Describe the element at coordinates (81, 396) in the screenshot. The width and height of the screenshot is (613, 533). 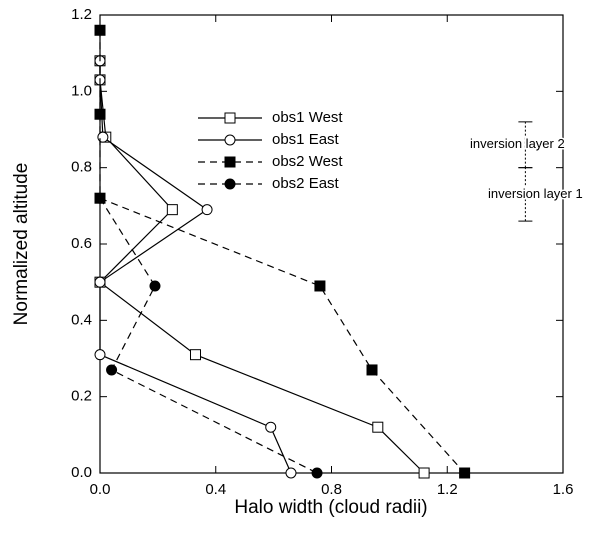
I see `y-tick-label: 0.2` at that location.